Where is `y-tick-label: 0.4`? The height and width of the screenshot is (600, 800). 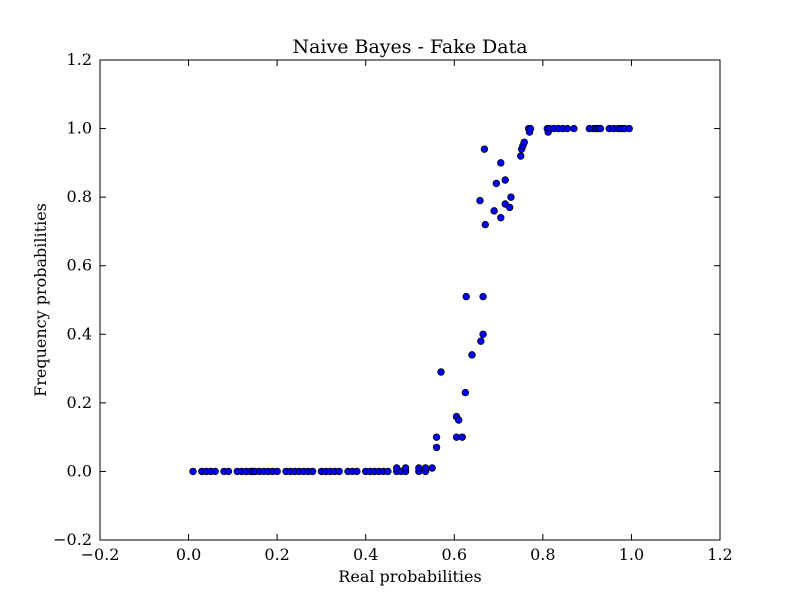 y-tick-label: 0.4 is located at coordinates (79, 333).